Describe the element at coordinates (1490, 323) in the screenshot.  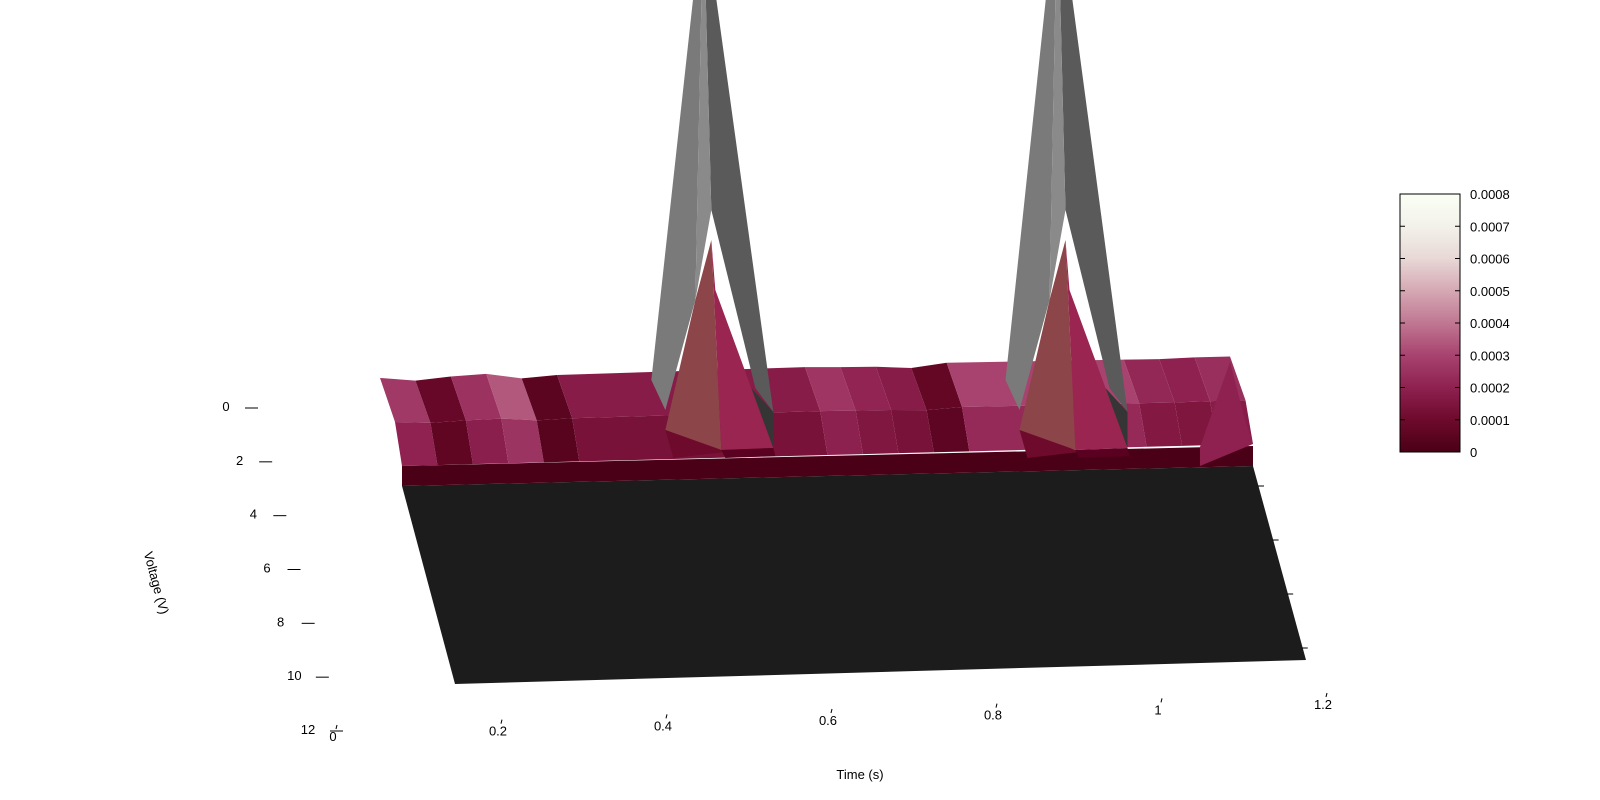
I see `colorbar-tick-label: 0.0004` at that location.